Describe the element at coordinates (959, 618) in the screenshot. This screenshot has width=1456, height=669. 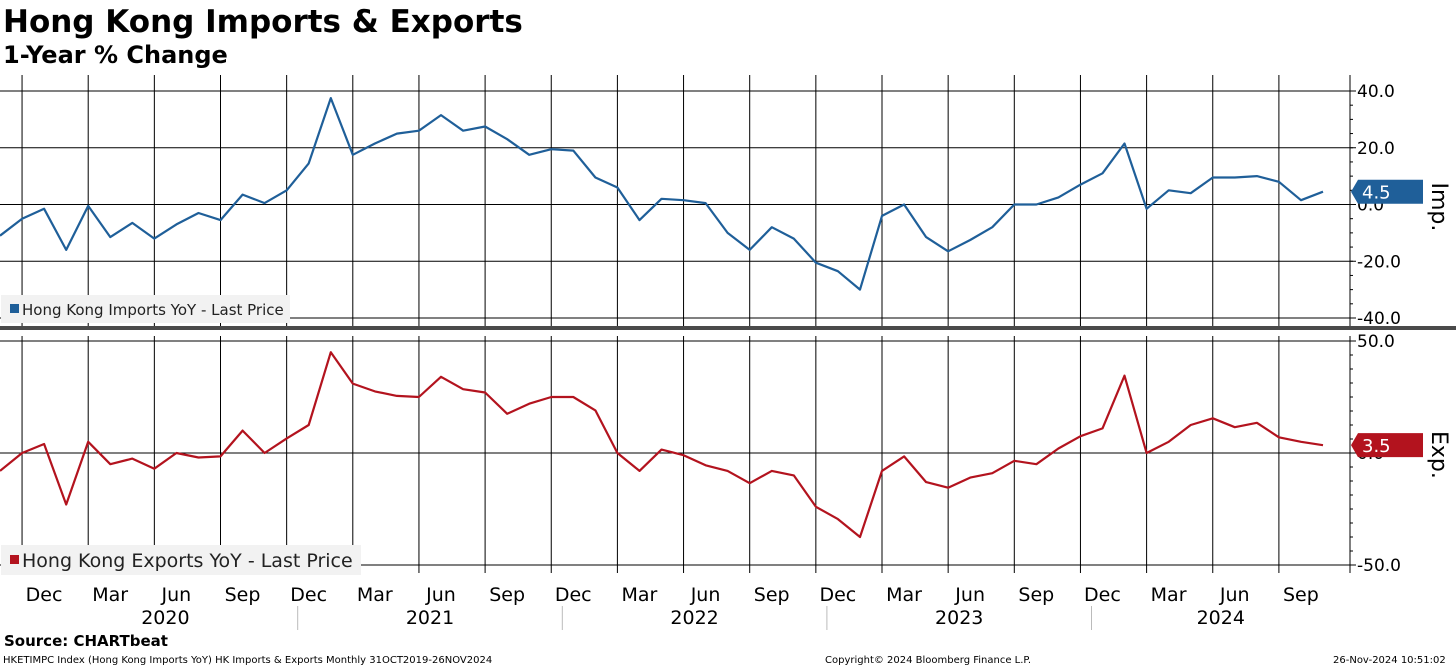
I see `x-year-label: 2023` at that location.